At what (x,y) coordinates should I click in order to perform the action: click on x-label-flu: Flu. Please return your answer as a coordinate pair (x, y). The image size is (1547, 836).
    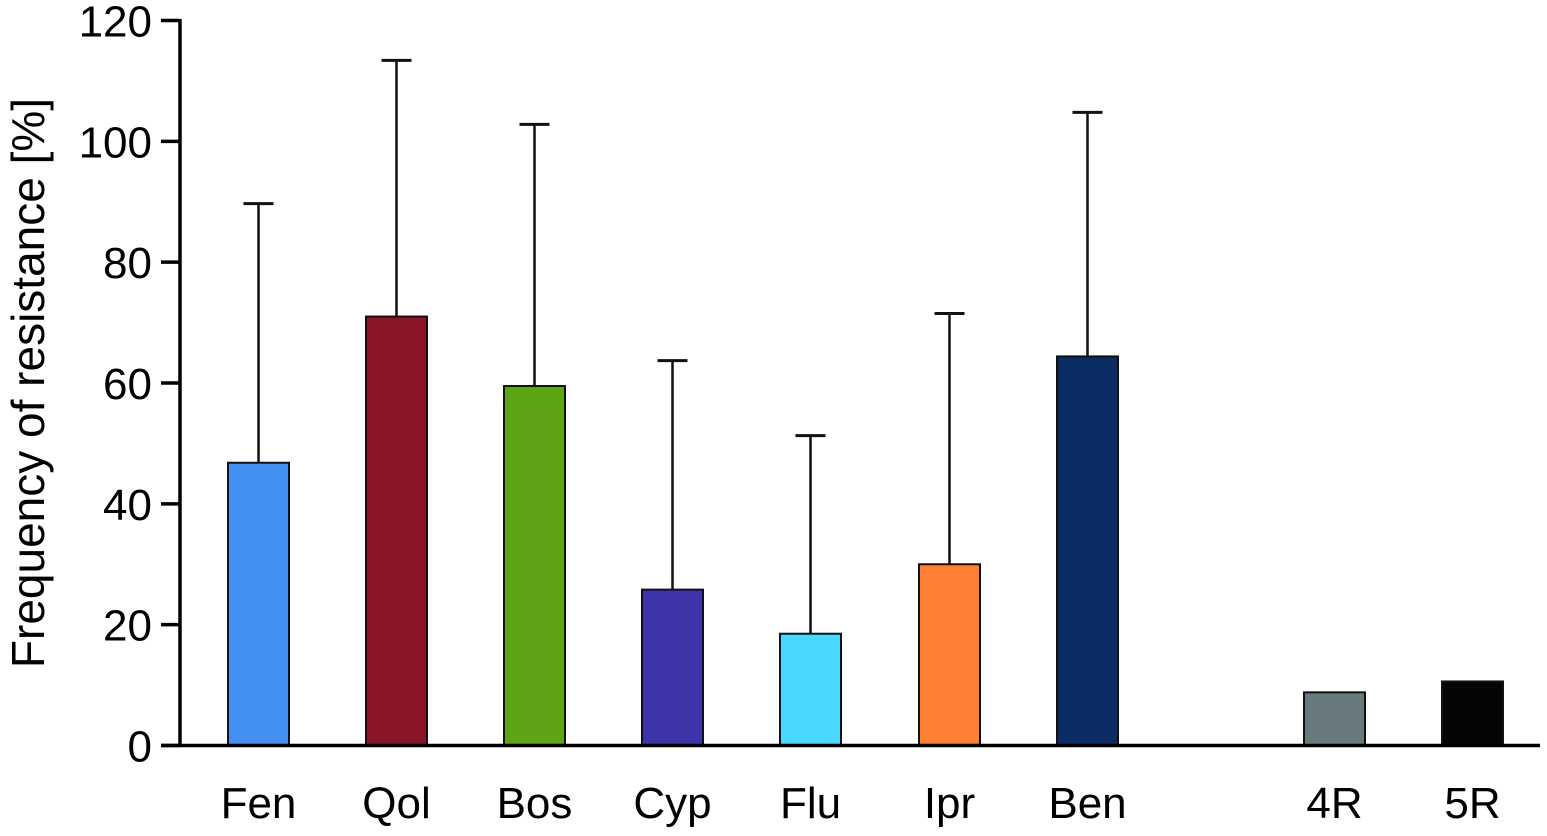
    Looking at the image, I should click on (810, 803).